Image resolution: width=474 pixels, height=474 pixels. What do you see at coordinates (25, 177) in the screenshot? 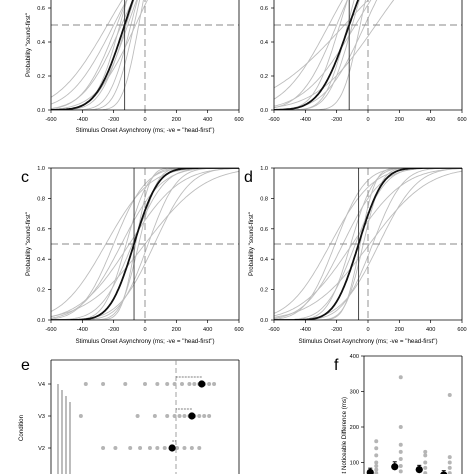
I see `panel-label: c` at bounding box center [25, 177].